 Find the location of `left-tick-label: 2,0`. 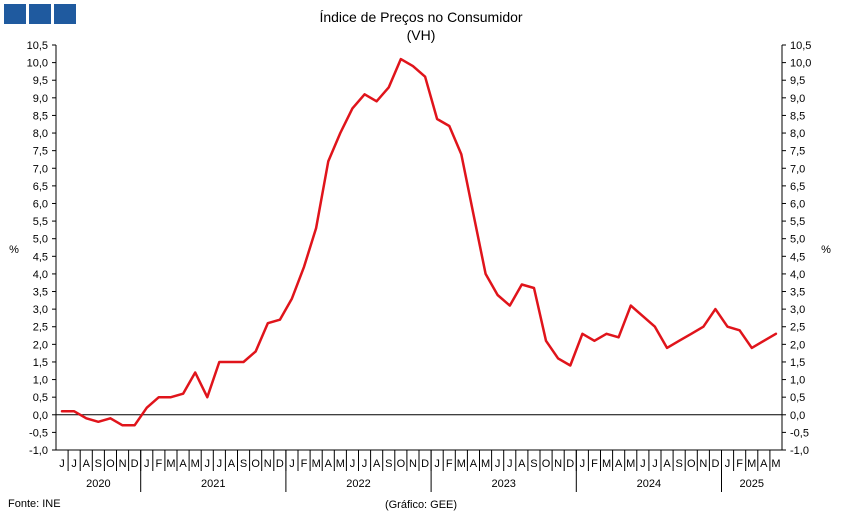

left-tick-label: 2,0 is located at coordinates (40, 345).